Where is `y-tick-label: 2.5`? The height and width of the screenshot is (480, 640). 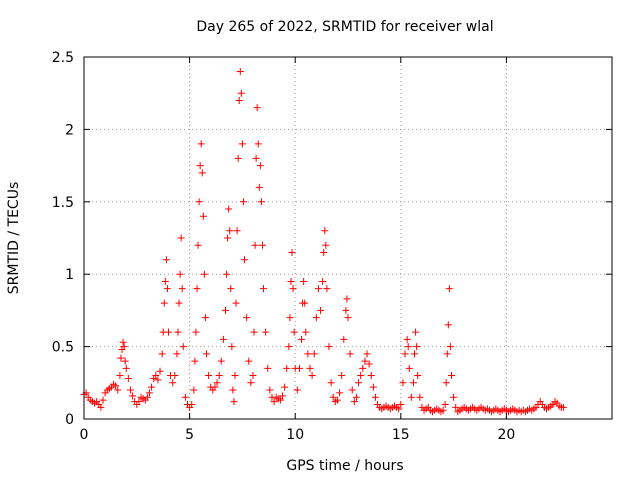
y-tick-label: 2.5 is located at coordinates (63, 58).